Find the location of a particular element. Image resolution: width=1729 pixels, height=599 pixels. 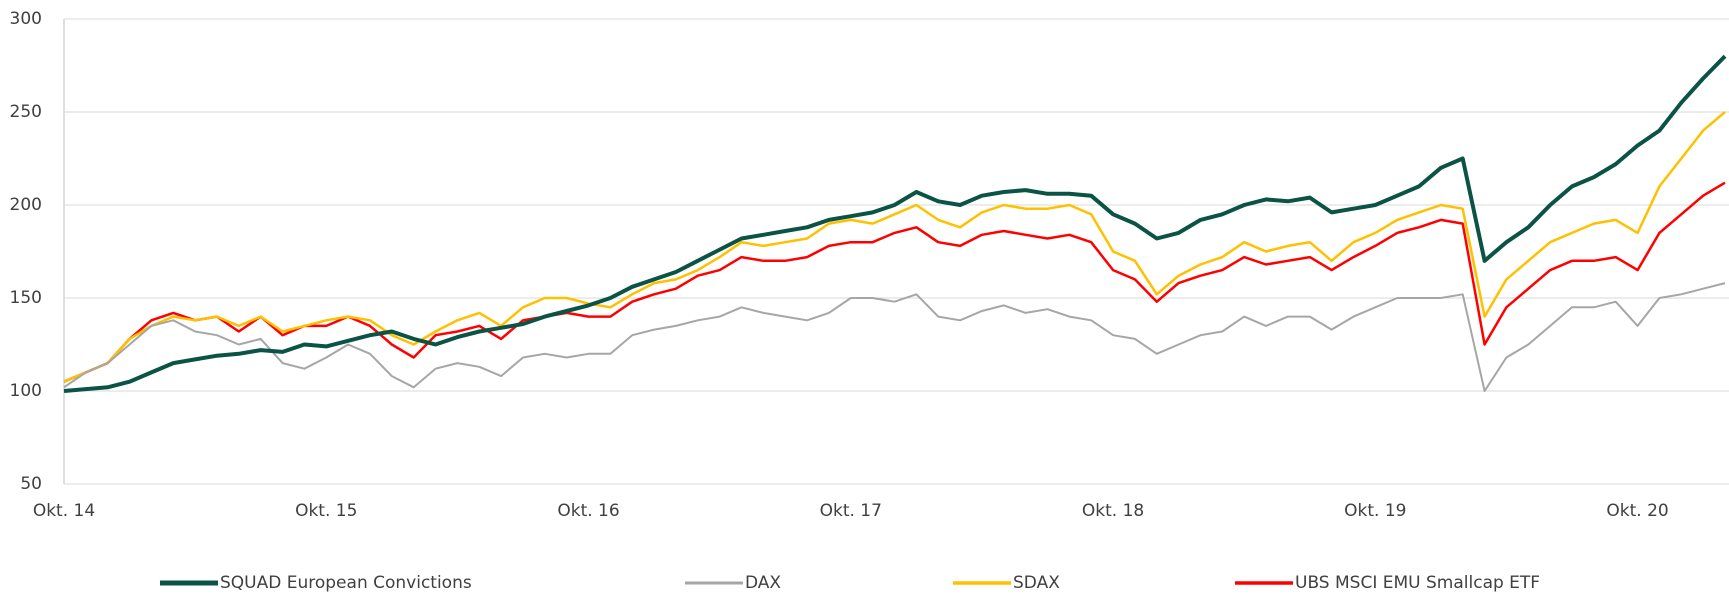

y-tick-label: 200 is located at coordinates (26, 205).